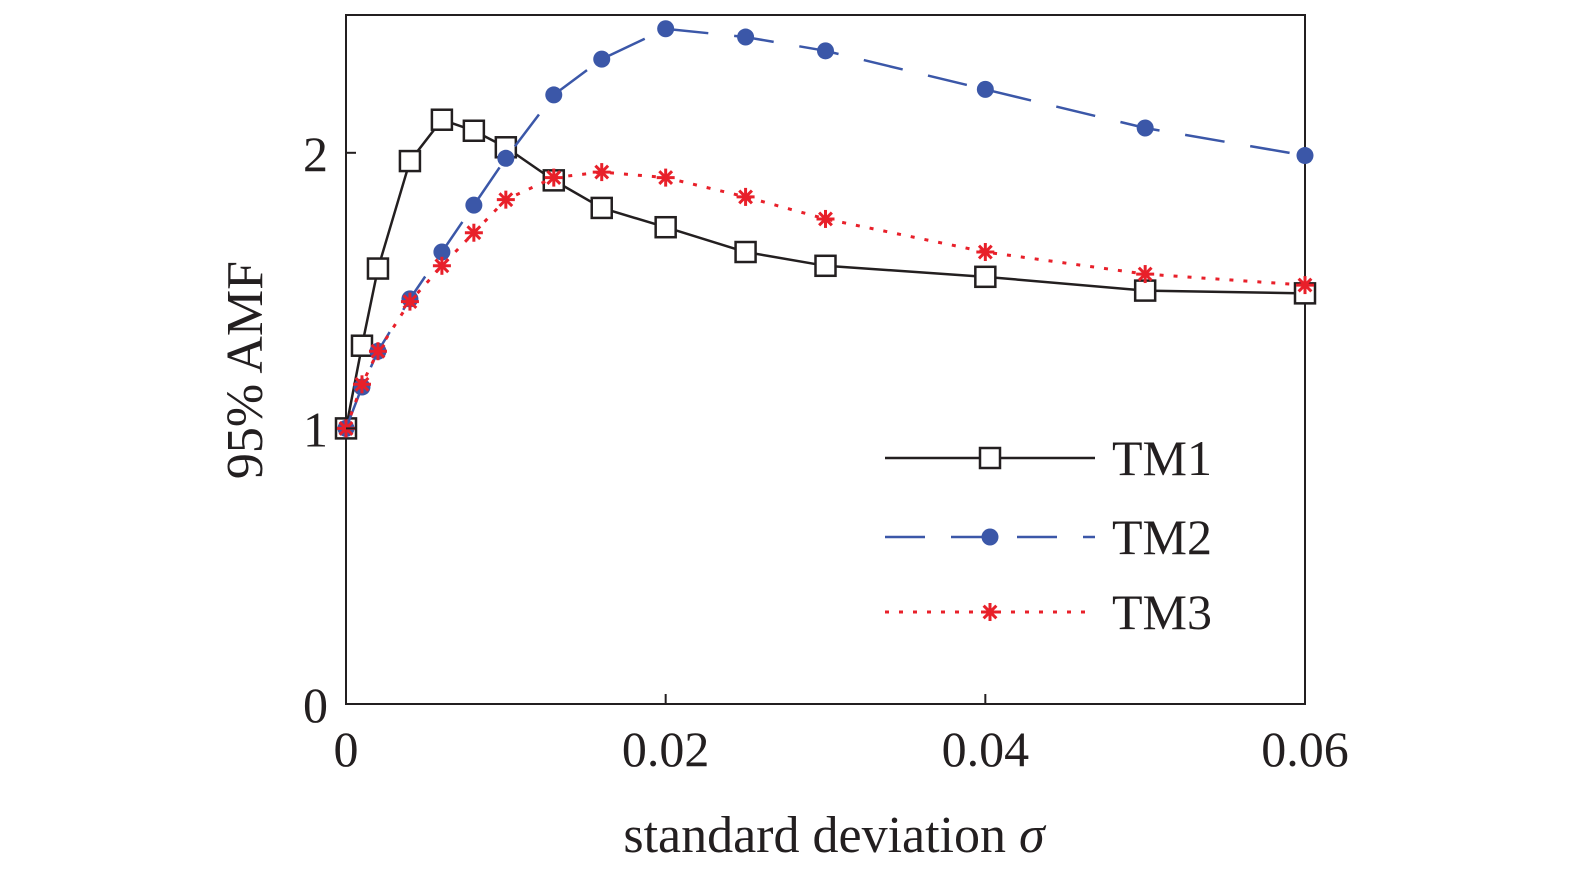  What do you see at coordinates (1305, 749) in the screenshot?
I see `x-tick-label: 0.06` at bounding box center [1305, 749].